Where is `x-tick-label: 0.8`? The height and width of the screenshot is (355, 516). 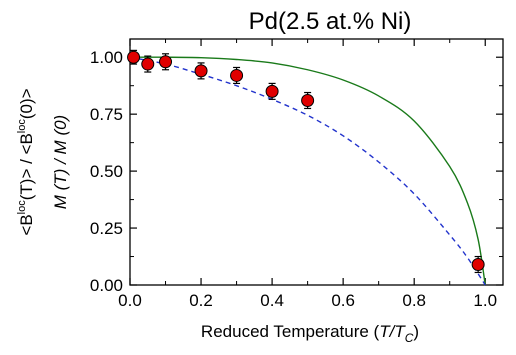 x-tick-label: 0.8 is located at coordinates (414, 300).